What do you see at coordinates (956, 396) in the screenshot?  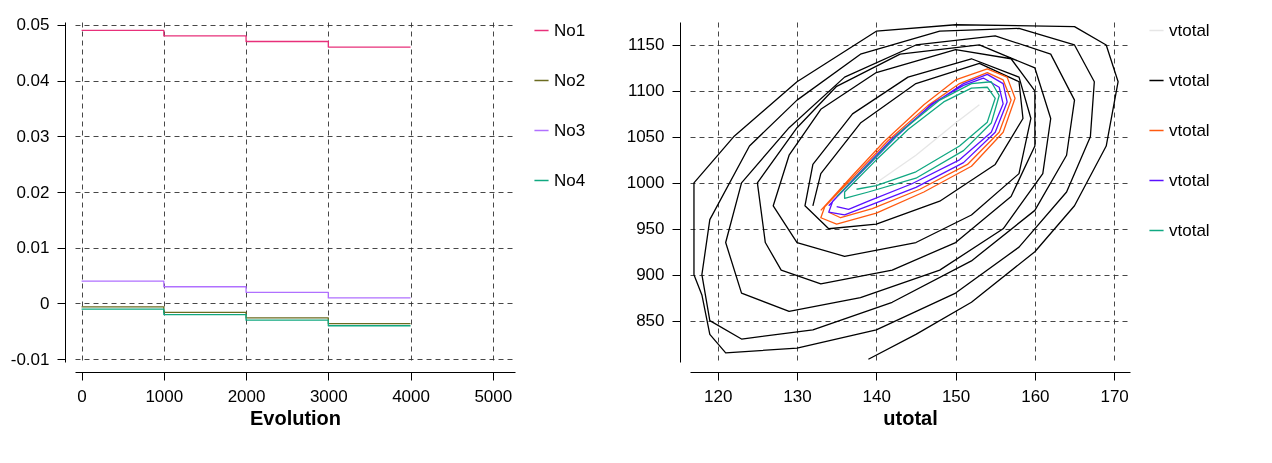 I see `x-tick-label: 150` at bounding box center [956, 396].